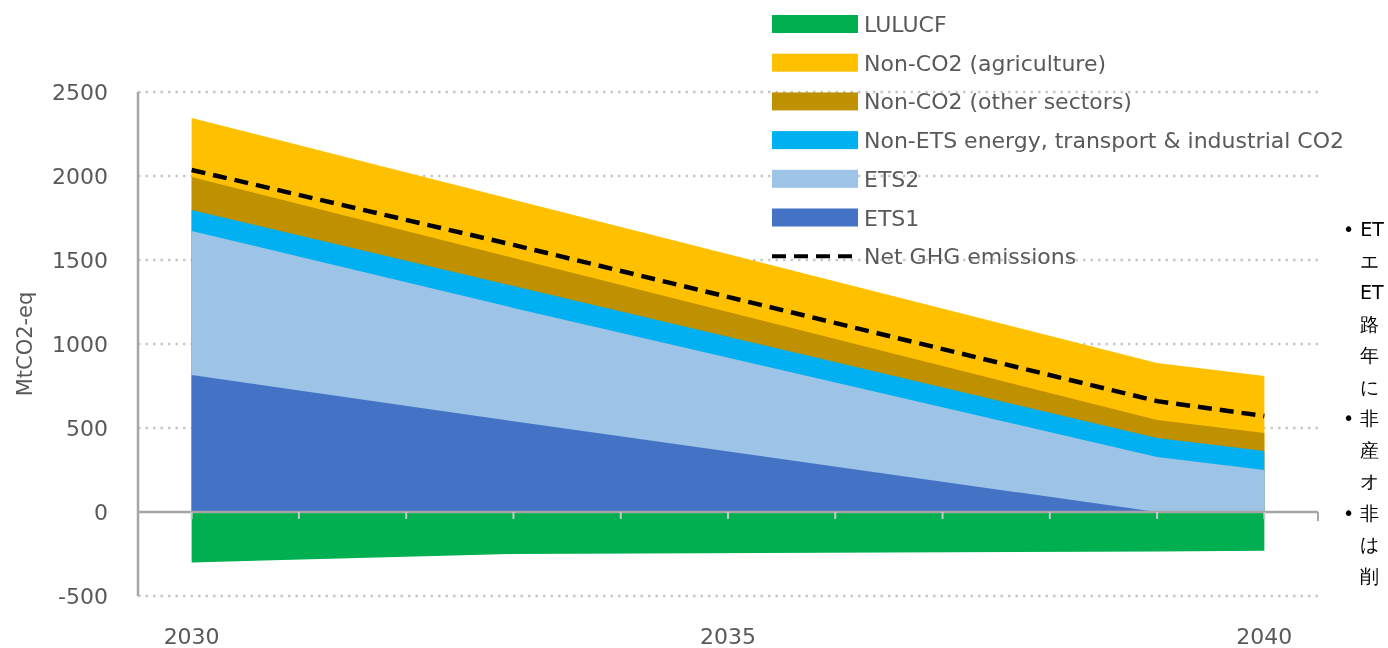  What do you see at coordinates (80, 344) in the screenshot?
I see `y-tick-label: 1000` at bounding box center [80, 344].